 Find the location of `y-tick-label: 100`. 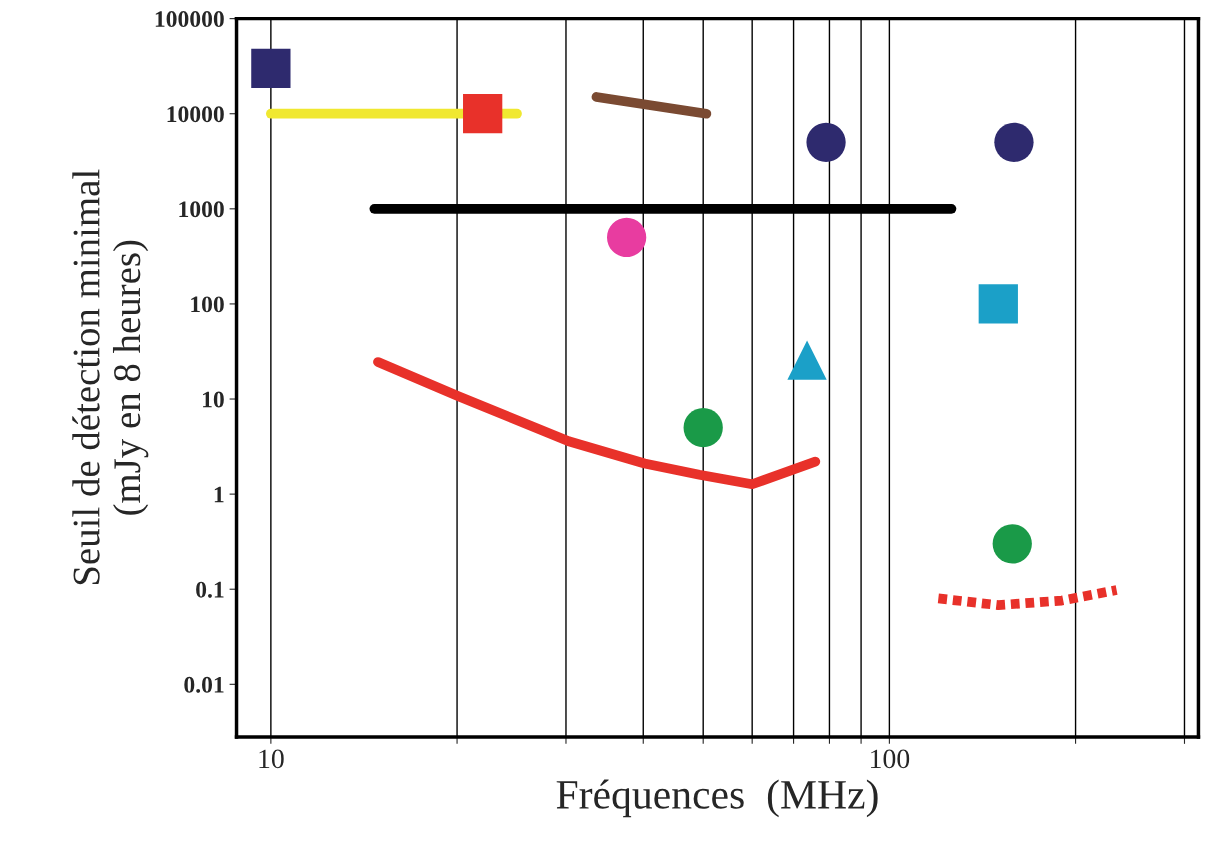

y-tick-label: 100 is located at coordinates (207, 304).